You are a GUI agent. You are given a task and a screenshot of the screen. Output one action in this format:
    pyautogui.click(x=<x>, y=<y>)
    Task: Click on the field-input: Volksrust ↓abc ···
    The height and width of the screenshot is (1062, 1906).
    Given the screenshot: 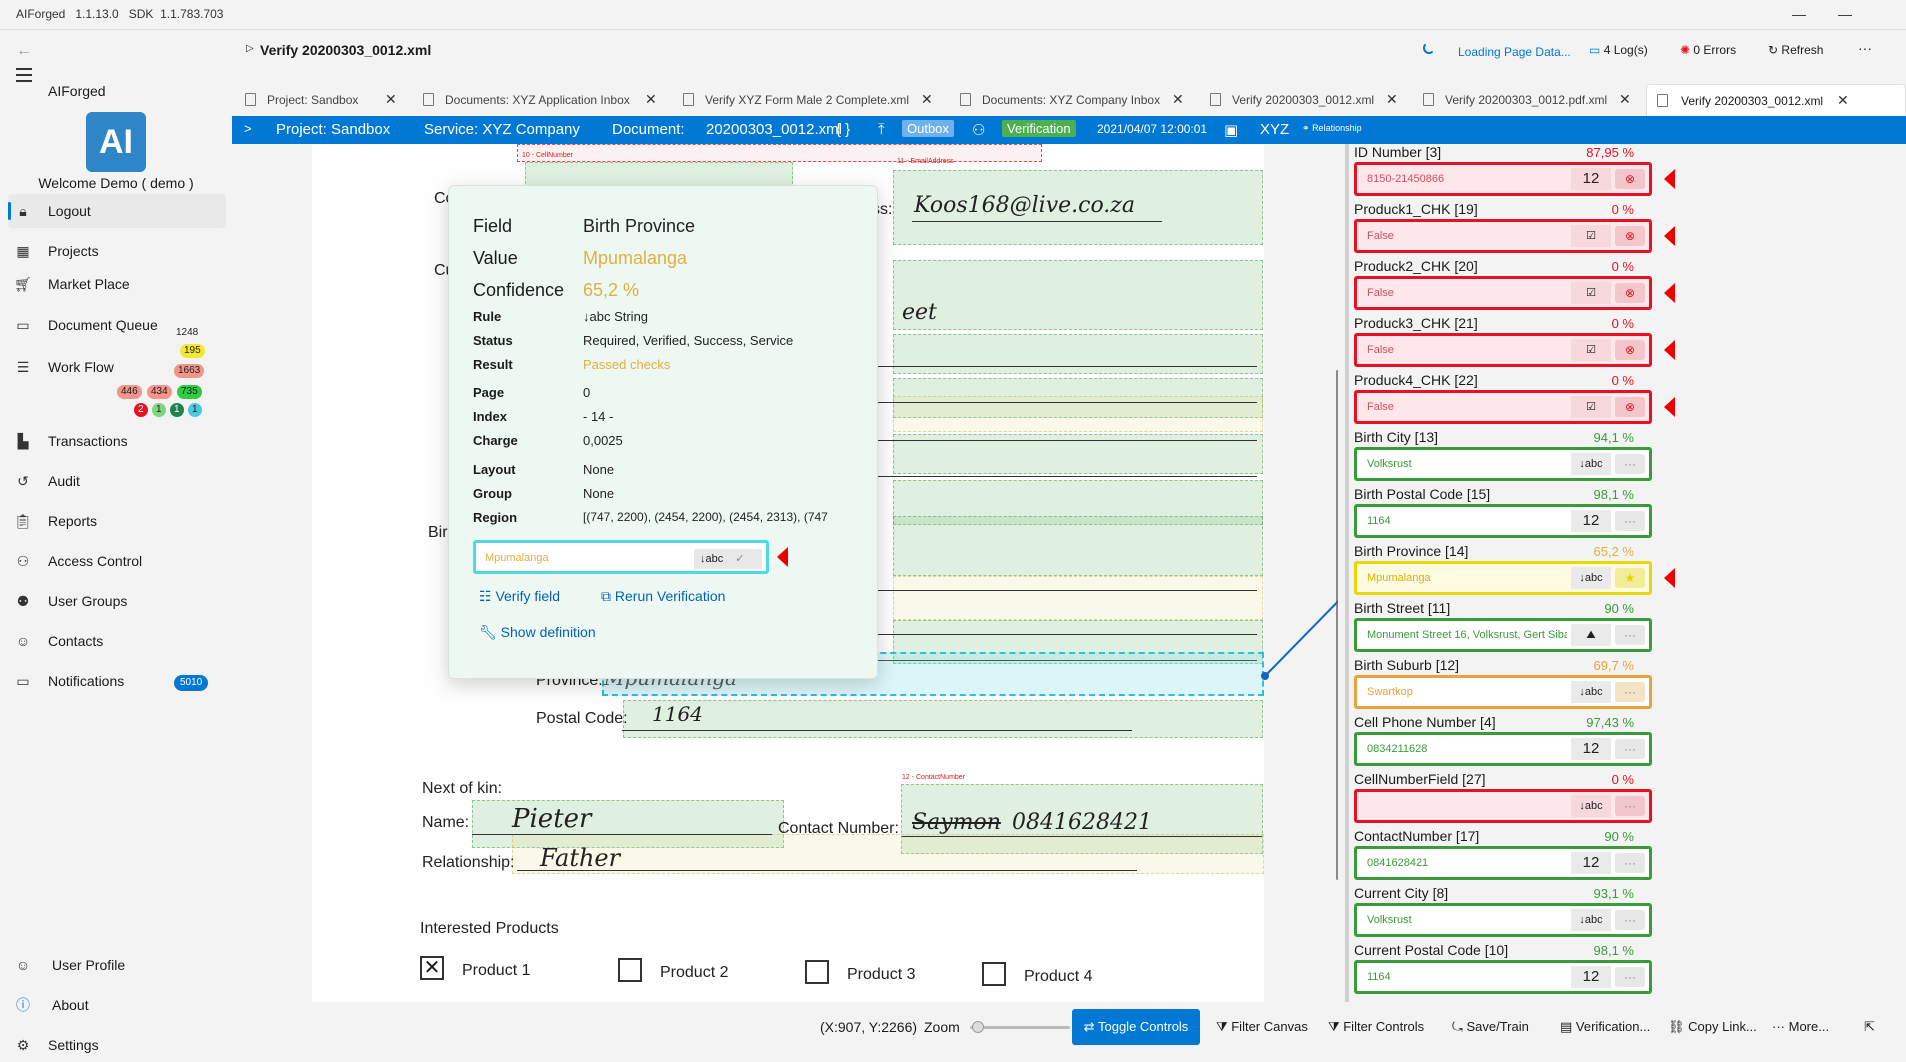 What is the action you would take?
    pyautogui.click(x=1503, y=920)
    